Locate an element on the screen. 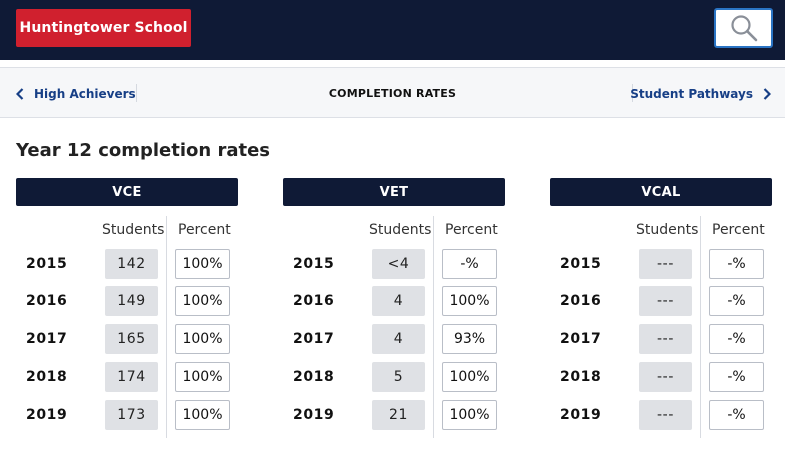  page-title: Year 12 completion rates is located at coordinates (143, 150).